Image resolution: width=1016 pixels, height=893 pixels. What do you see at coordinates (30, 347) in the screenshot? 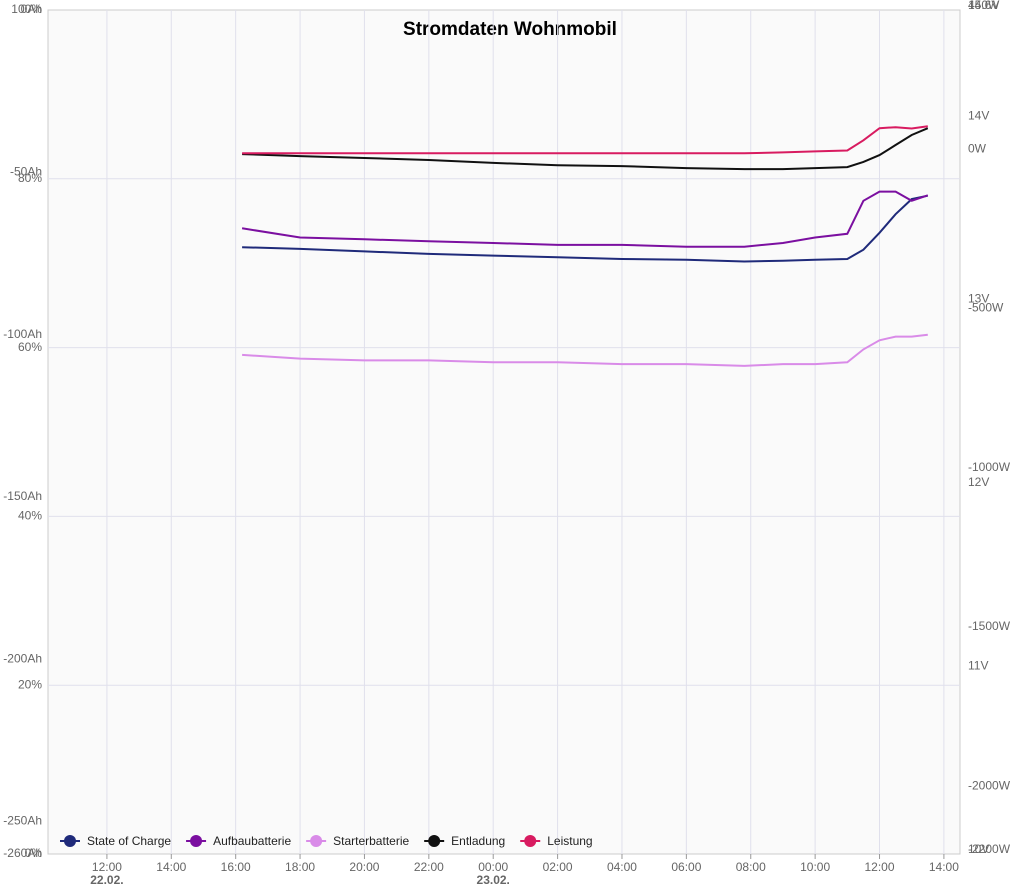
I see `y-tick-label: 60%` at bounding box center [30, 347].